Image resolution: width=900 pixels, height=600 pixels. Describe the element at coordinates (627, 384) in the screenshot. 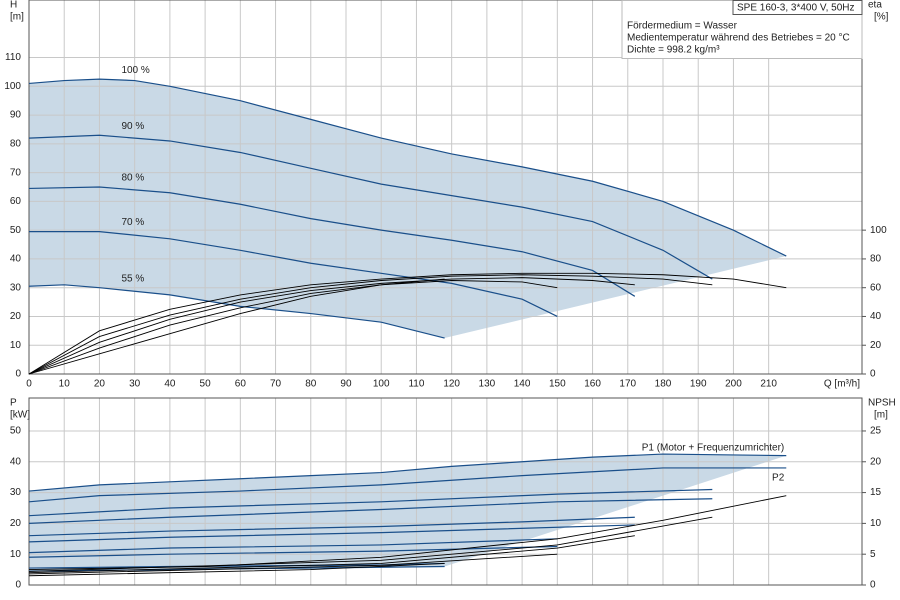

I see `x-tick-label: 170` at that location.